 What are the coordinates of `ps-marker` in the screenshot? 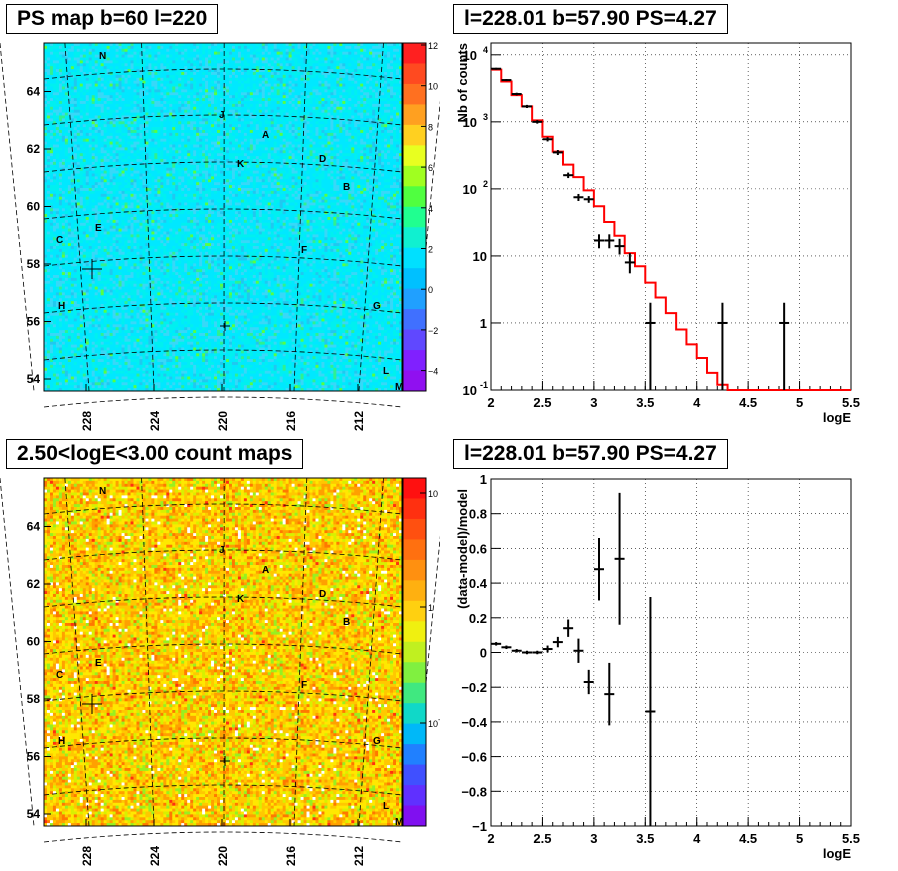 It's located at (92, 704).